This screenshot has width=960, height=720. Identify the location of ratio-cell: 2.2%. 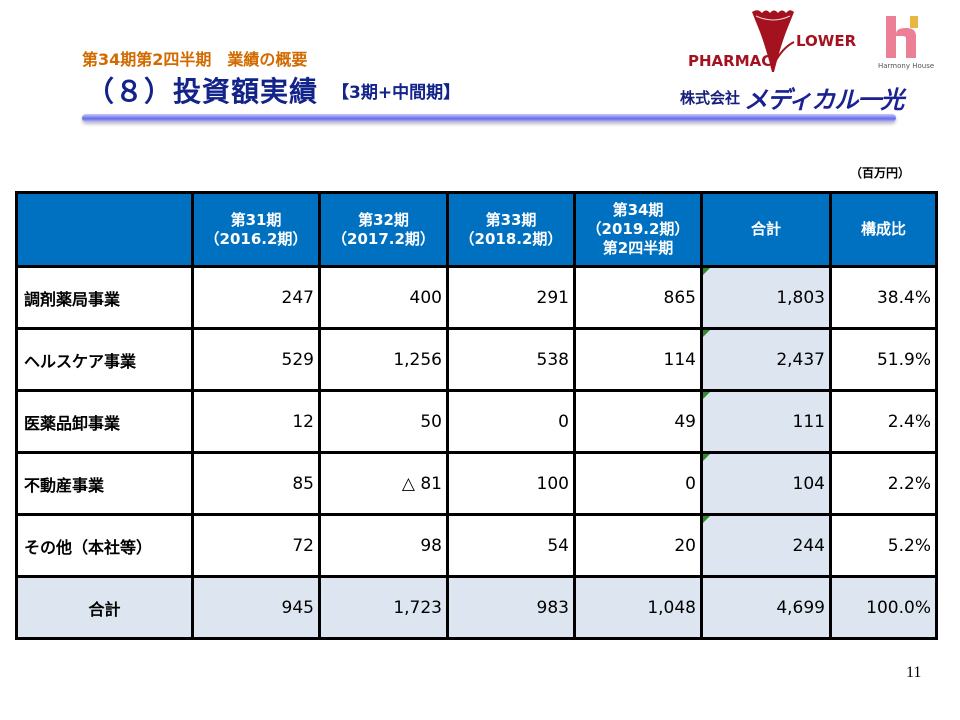
(883, 483).